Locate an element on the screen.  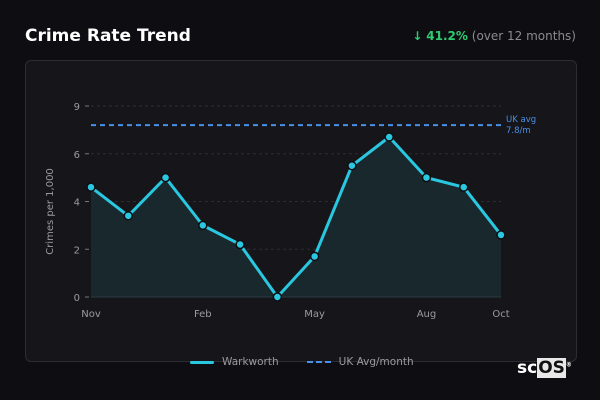
y-tick-label: 2 is located at coordinates (77, 250).